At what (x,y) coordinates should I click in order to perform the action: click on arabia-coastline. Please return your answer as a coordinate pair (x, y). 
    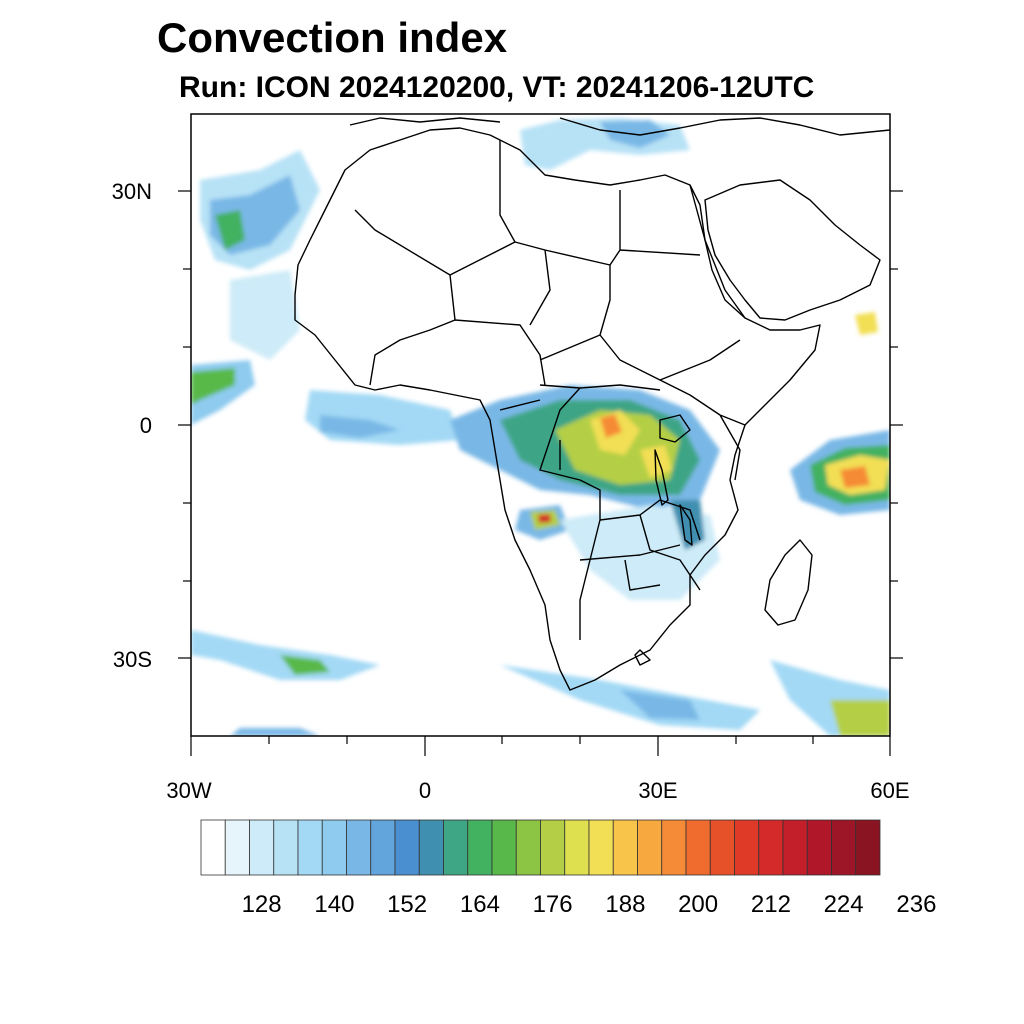
    Looking at the image, I should click on (792, 250).